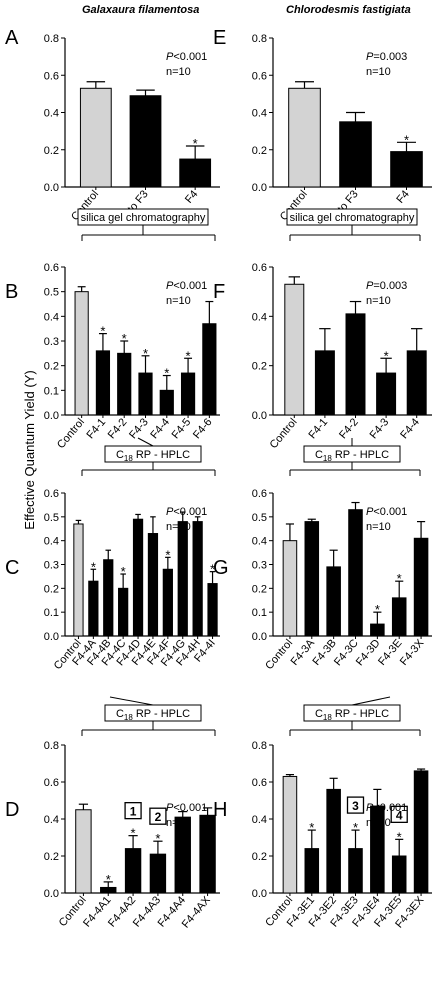  Describe the element at coordinates (182, 428) in the screenshot. I see `x-tick-label: F4-5` at that location.